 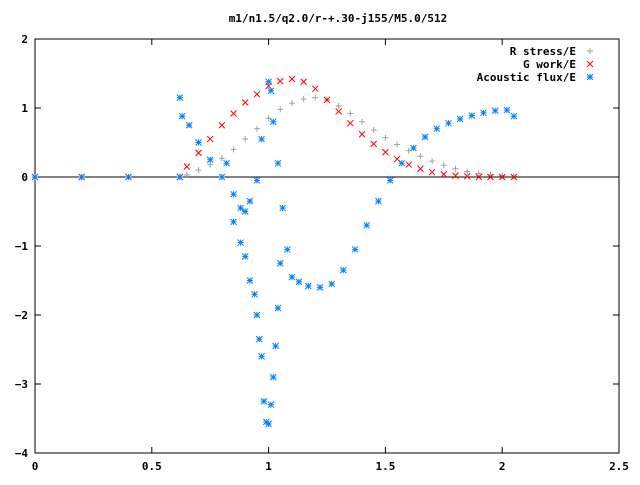 What do you see at coordinates (268, 466) in the screenshot?
I see `x-tick-label: 1` at bounding box center [268, 466].